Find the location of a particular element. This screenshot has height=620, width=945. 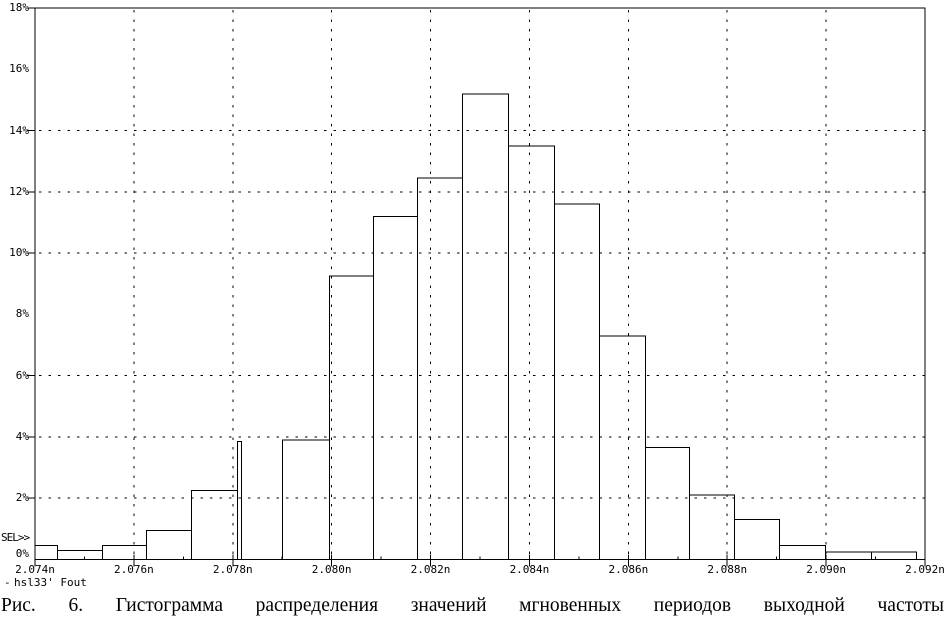

trace-legend-label: hsl33' Fout is located at coordinates (50, 582).